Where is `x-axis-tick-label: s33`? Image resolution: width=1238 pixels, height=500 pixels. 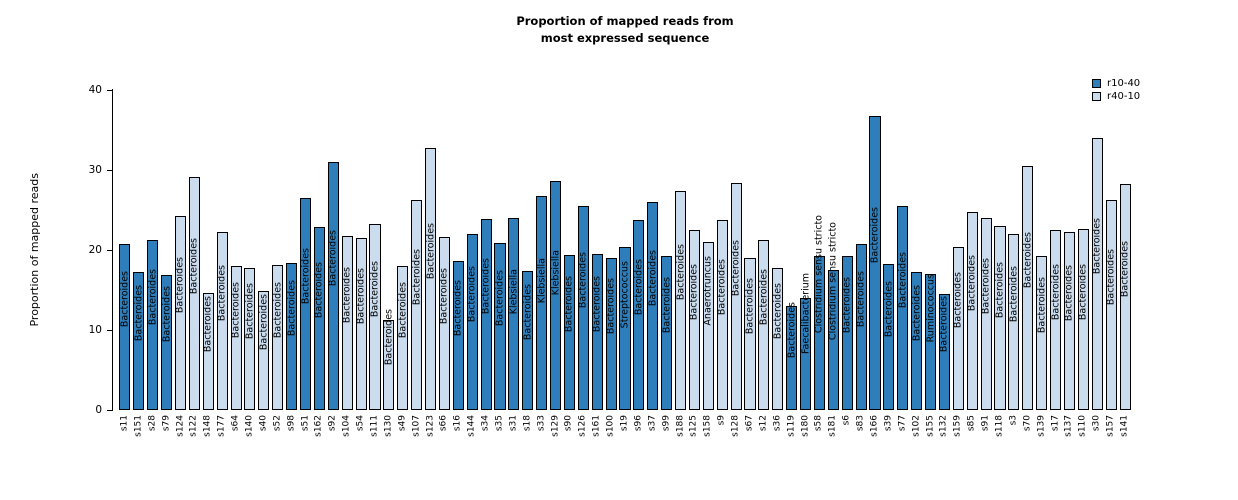
x-axis-tick-label: s33 is located at coordinates (541, 423).